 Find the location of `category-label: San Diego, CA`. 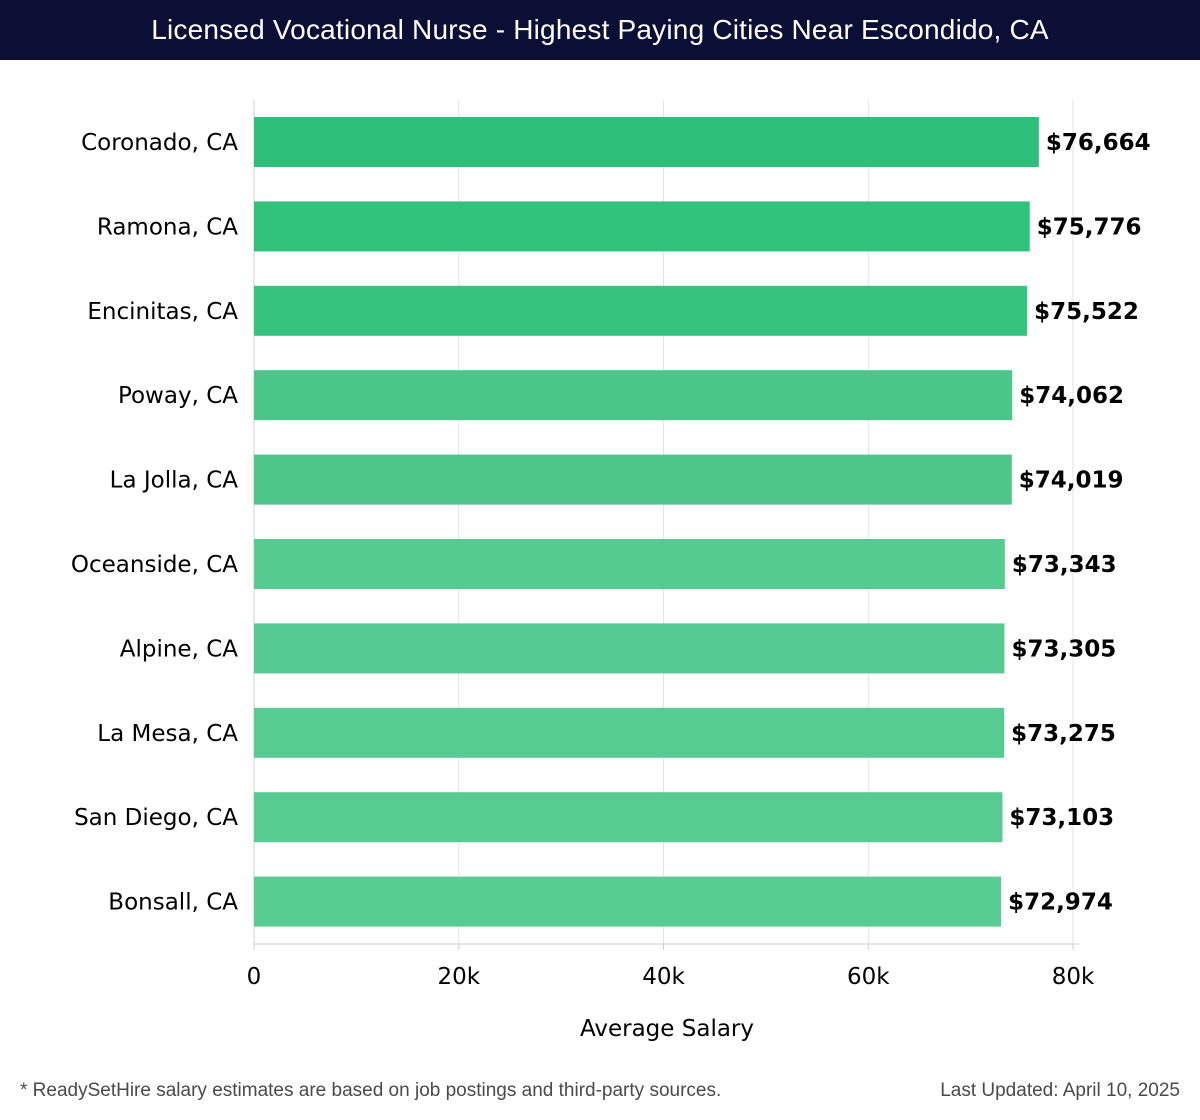

category-label: San Diego, CA is located at coordinates (156, 818).